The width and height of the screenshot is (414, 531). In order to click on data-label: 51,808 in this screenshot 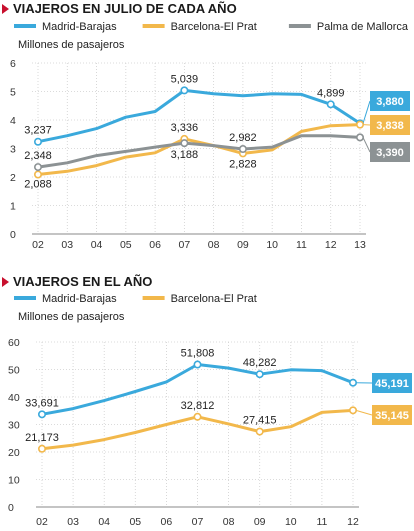, I will do `click(198, 354)`.